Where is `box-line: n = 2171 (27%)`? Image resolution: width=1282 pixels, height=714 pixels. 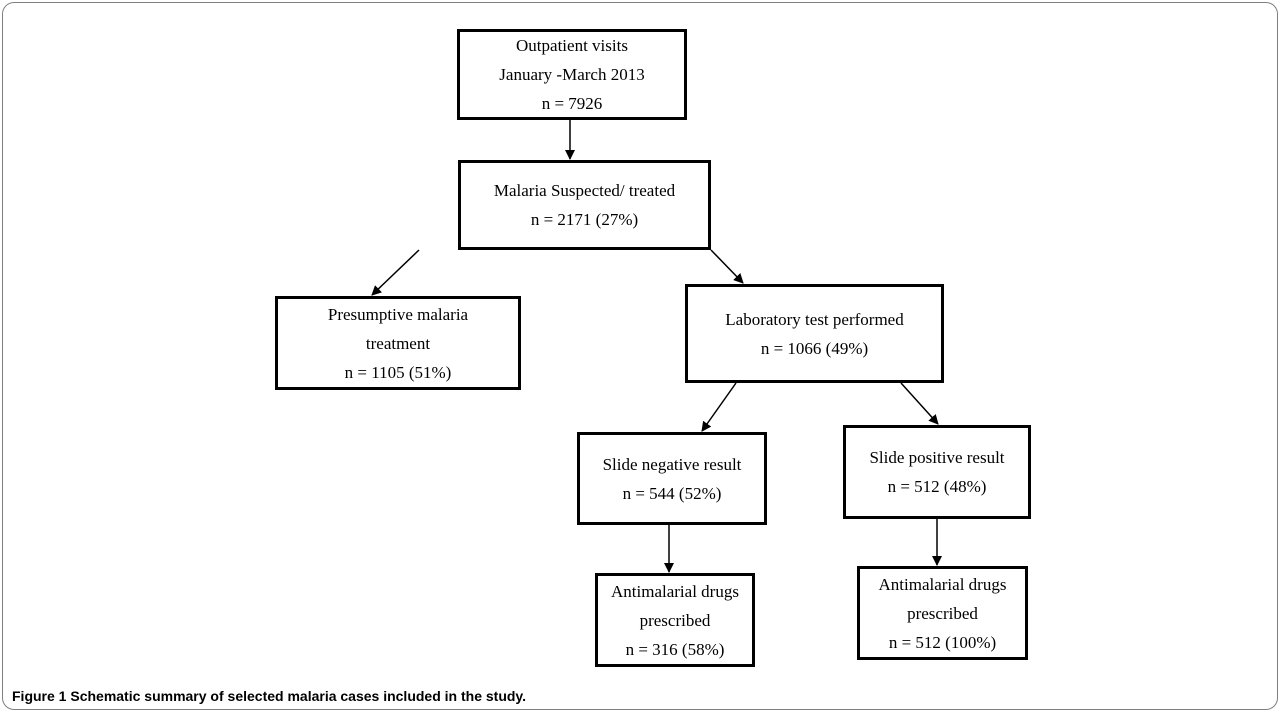
box-line: n = 2171 (27%) is located at coordinates (584, 219).